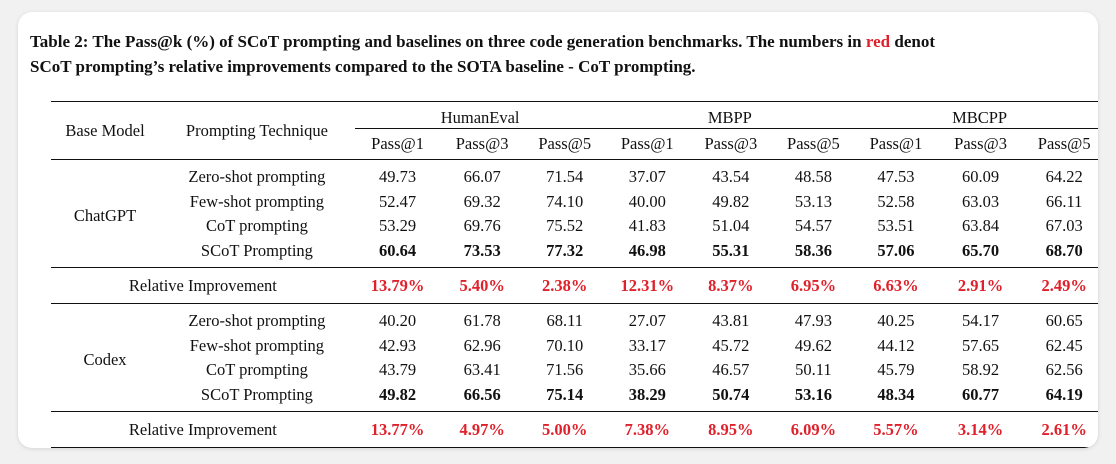 This screenshot has width=1116, height=464. I want to click on header-group-humaneval: HumanEval, so click(480, 115).